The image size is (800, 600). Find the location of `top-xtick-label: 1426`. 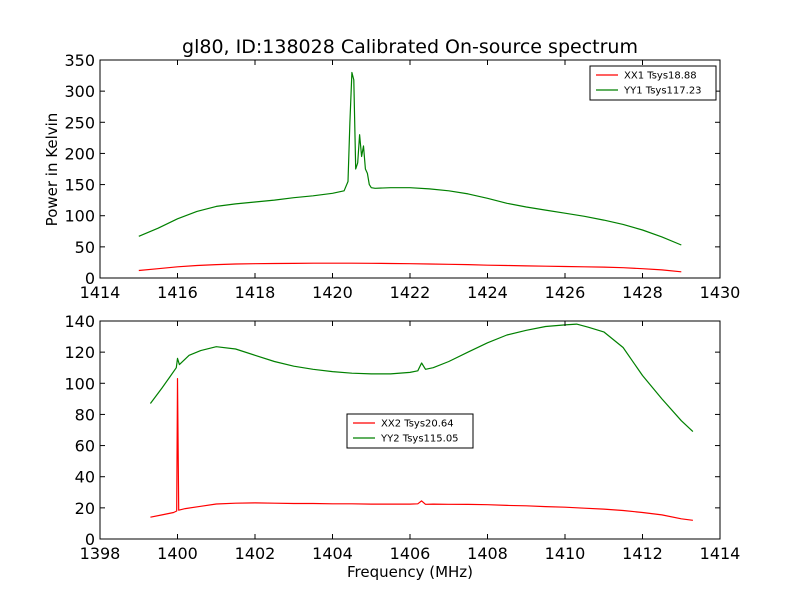

top-xtick-label: 1426 is located at coordinates (565, 292).